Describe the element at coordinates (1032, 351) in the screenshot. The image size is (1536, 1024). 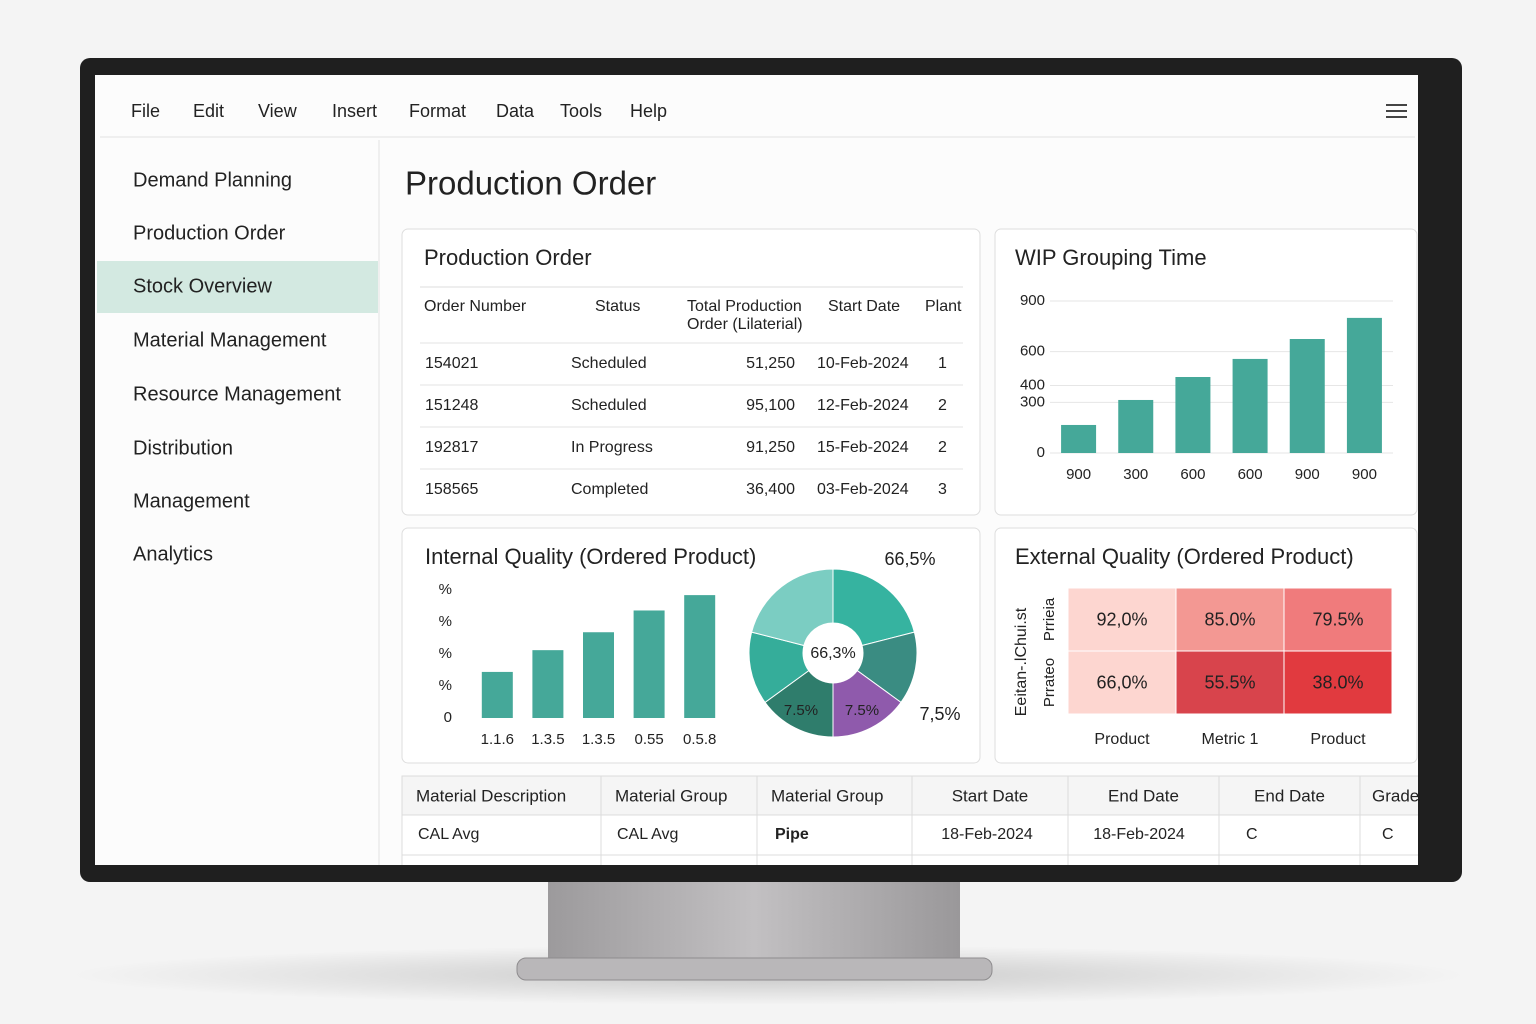
I see `y-tick-label: 600` at that location.